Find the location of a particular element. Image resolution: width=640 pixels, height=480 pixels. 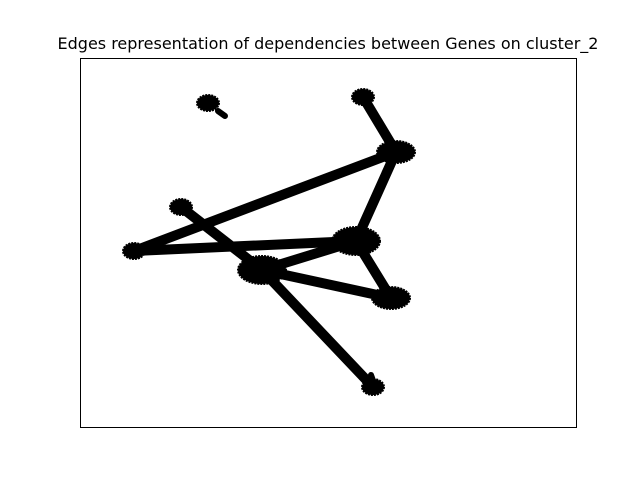

graph-node-n3 is located at coordinates (396, 152).